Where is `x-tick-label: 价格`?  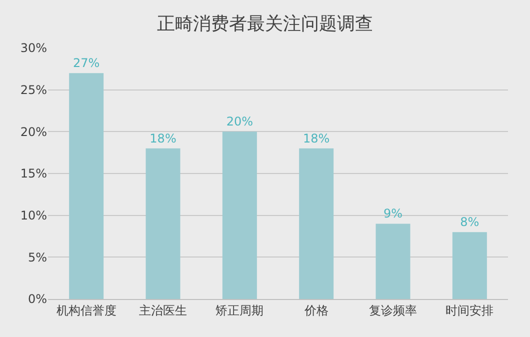
x-tick-label: 价格 is located at coordinates (315, 310).